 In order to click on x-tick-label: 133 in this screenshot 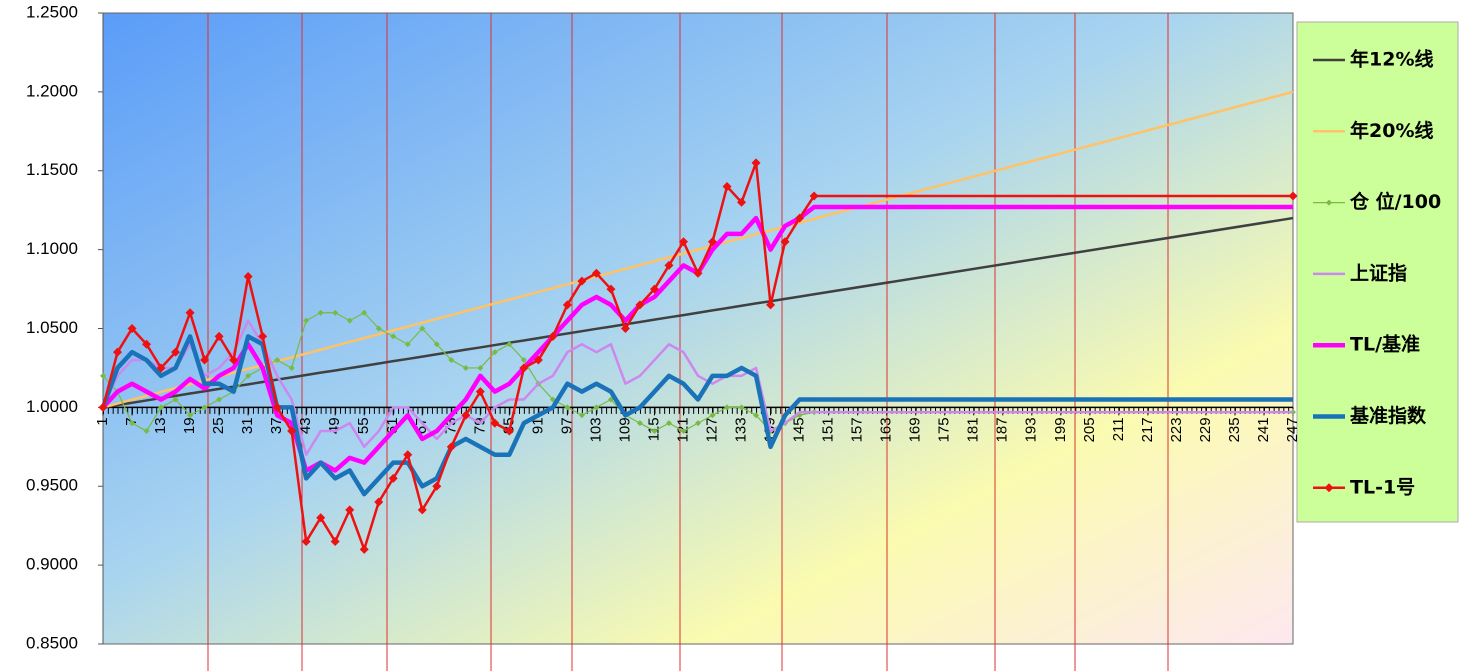, I will do `click(741, 429)`.